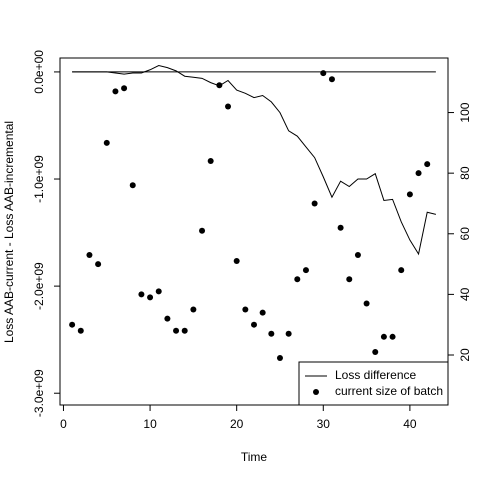 This screenshot has width=480, height=480. What do you see at coordinates (39, 286) in the screenshot?
I see `y-tick-label: -2.0e+09` at bounding box center [39, 286].